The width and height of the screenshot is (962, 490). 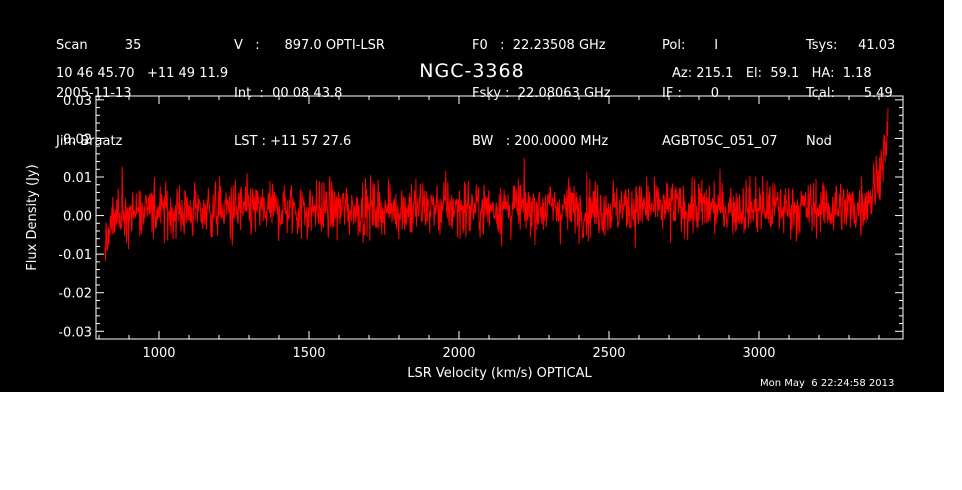 I want to click on integration-label: Int : 00 08 43.8, so click(x=288, y=93).